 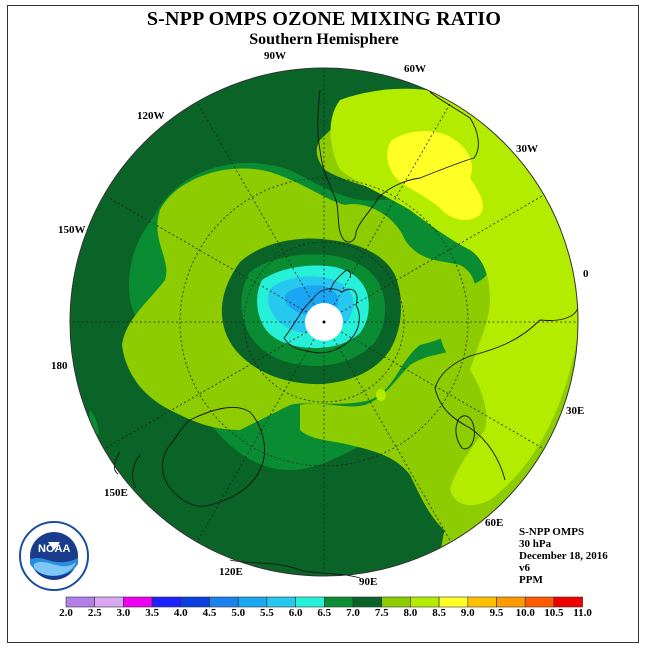 What do you see at coordinates (340, 281) in the screenshot?
I see `coastline-antarctic-peninsula` at bounding box center [340, 281].